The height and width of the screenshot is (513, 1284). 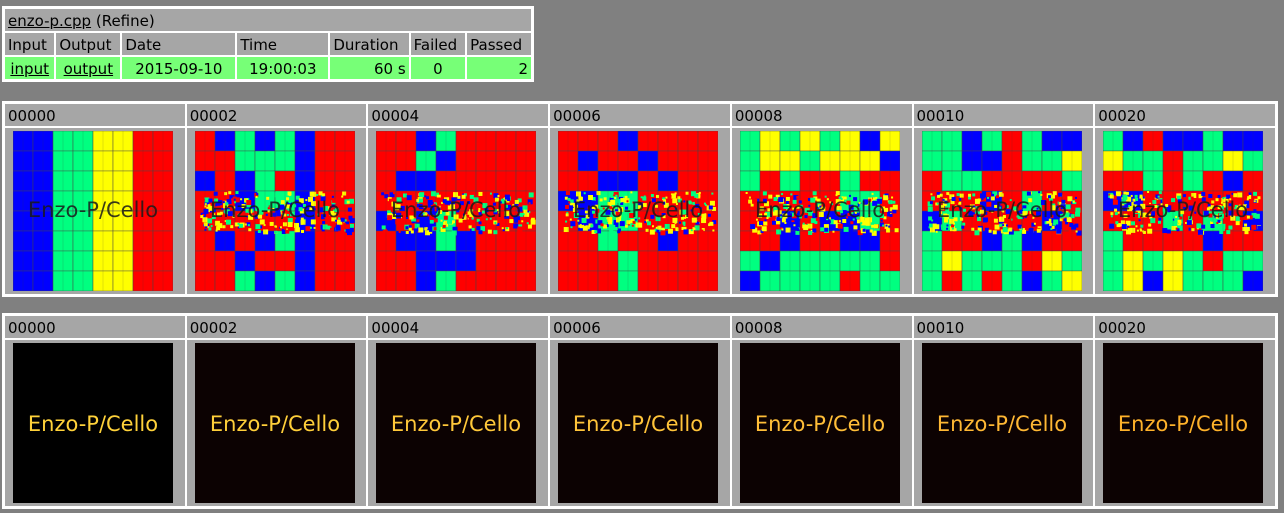 What do you see at coordinates (283, 68) in the screenshot?
I see `time-value: 19:00:03` at bounding box center [283, 68].